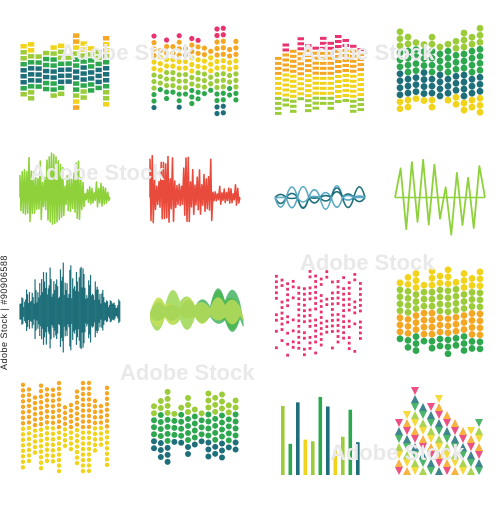 Image resolution: width=500 pixels, height=505 pixels. Describe the element at coordinates (320, 197) in the screenshot. I see `waveform-curves-teal-icon` at that location.